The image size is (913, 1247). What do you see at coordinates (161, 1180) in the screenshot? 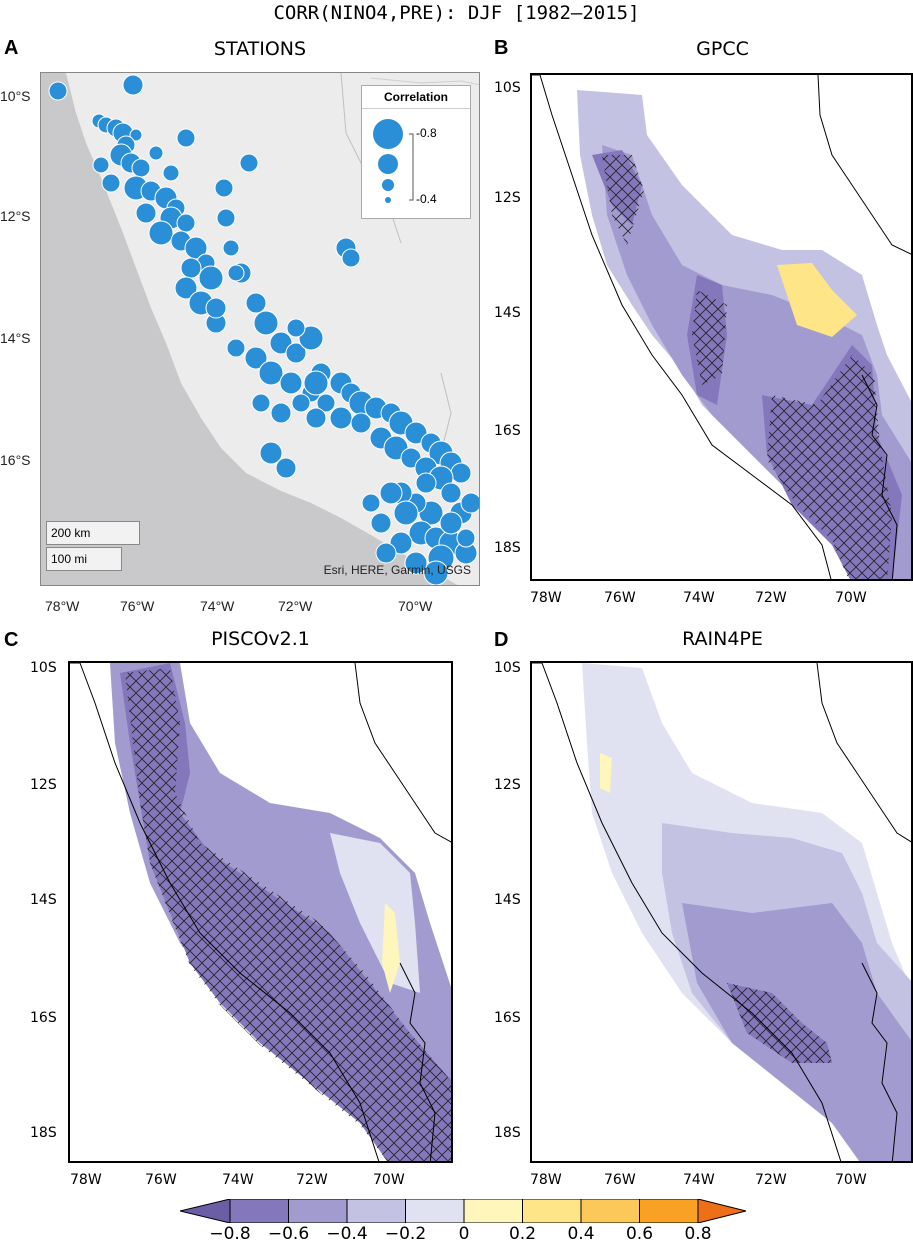
I see `c-lon-tick-76w: 76W` at bounding box center [161, 1180].